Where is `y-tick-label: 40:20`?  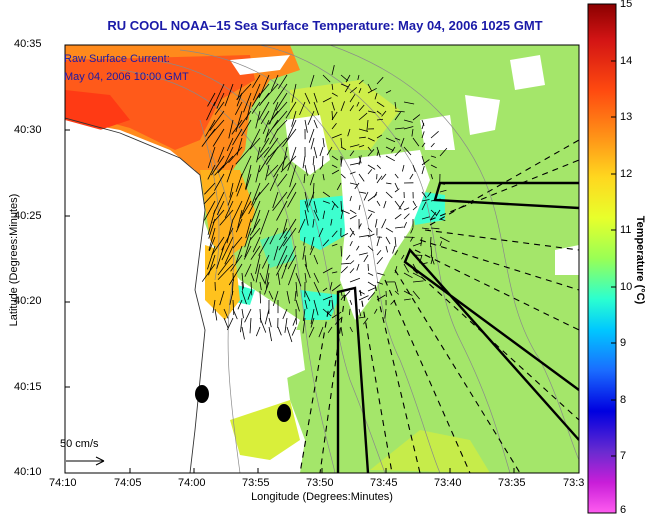
y-tick-label: 40:20 is located at coordinates (28, 301).